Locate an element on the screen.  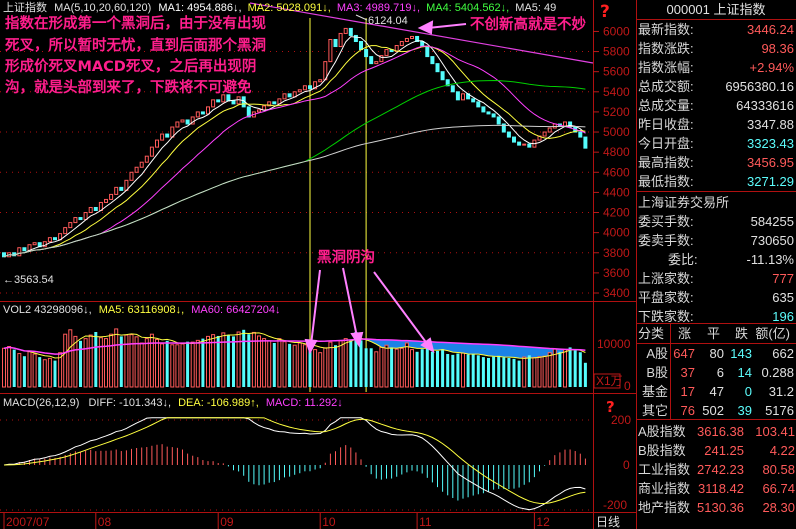
index-value: 2742.23 is located at coordinates (720, 469).